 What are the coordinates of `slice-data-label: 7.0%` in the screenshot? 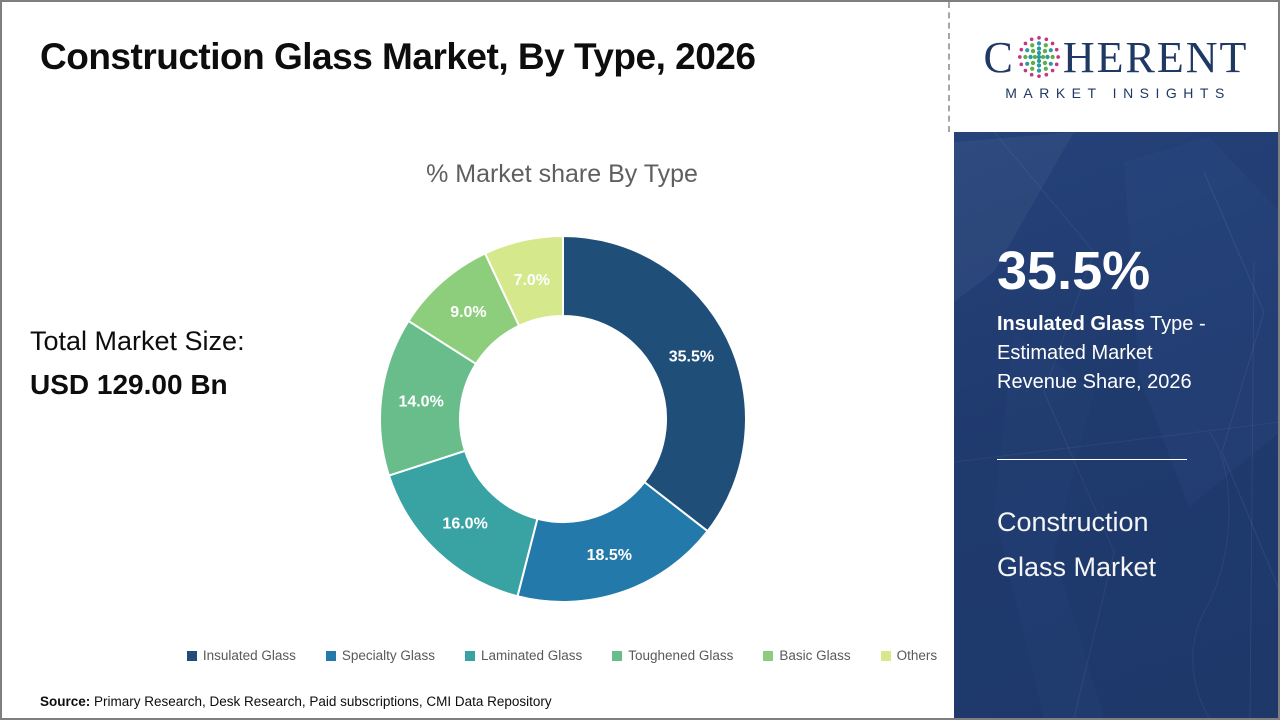 It's located at (532, 280).